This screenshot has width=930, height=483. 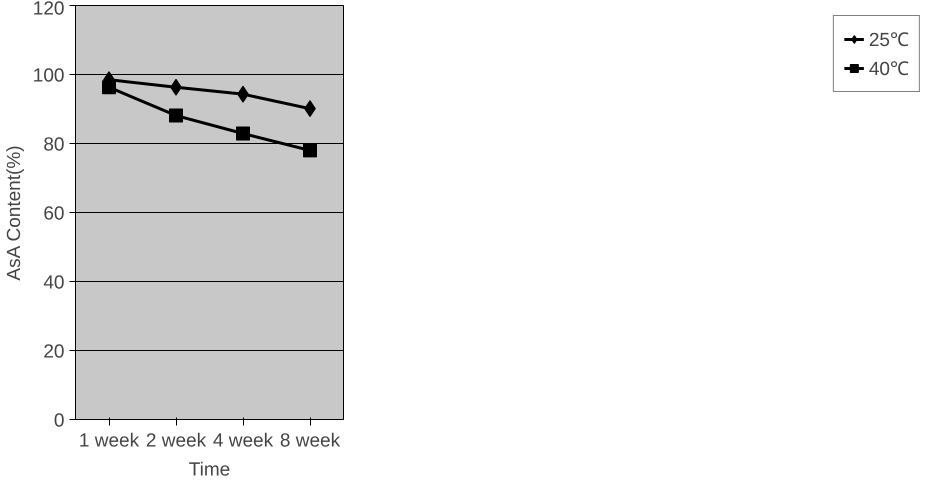 I want to click on y-tick-label: 60, so click(x=54, y=214).